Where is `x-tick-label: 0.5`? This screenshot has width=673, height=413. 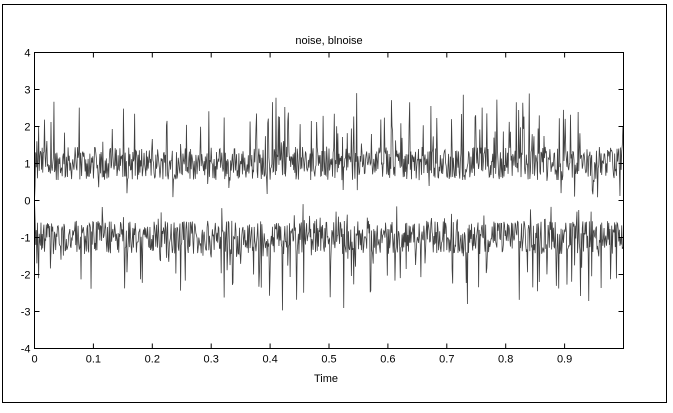 x-tick-label: 0.5 is located at coordinates (328, 360).